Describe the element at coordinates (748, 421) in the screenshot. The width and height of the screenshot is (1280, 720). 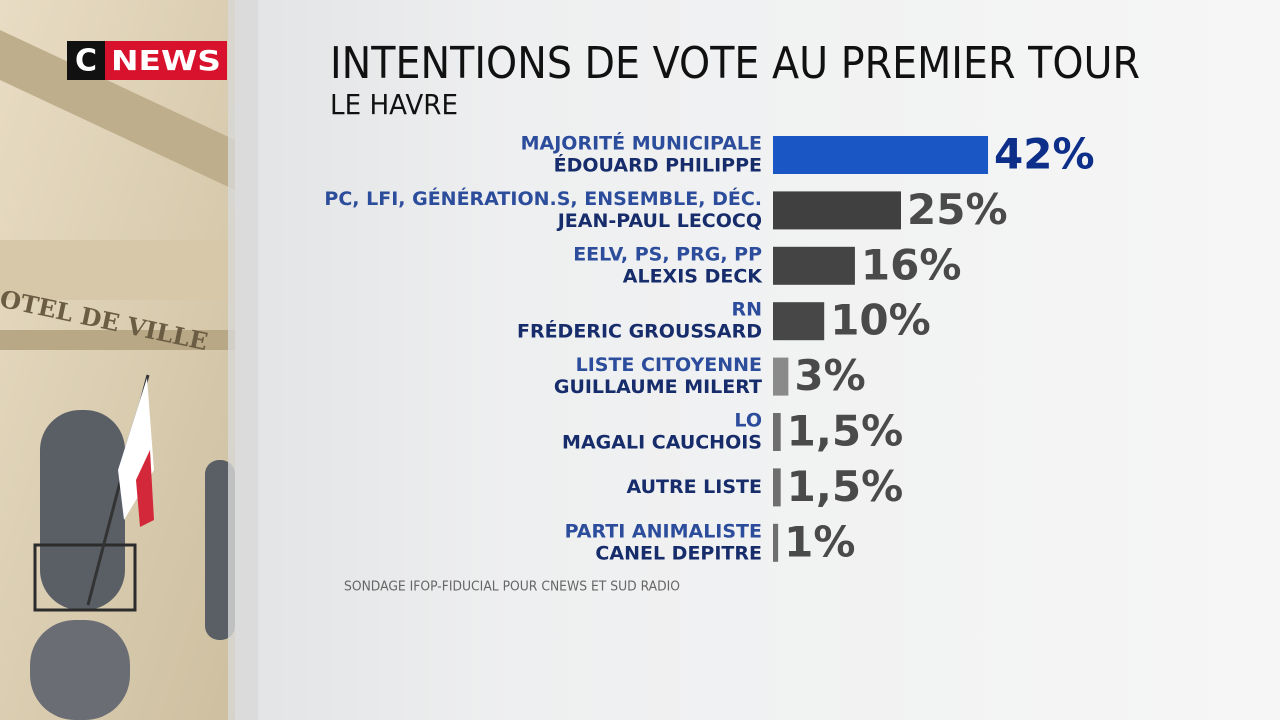
I see `party-label: LO` at that location.